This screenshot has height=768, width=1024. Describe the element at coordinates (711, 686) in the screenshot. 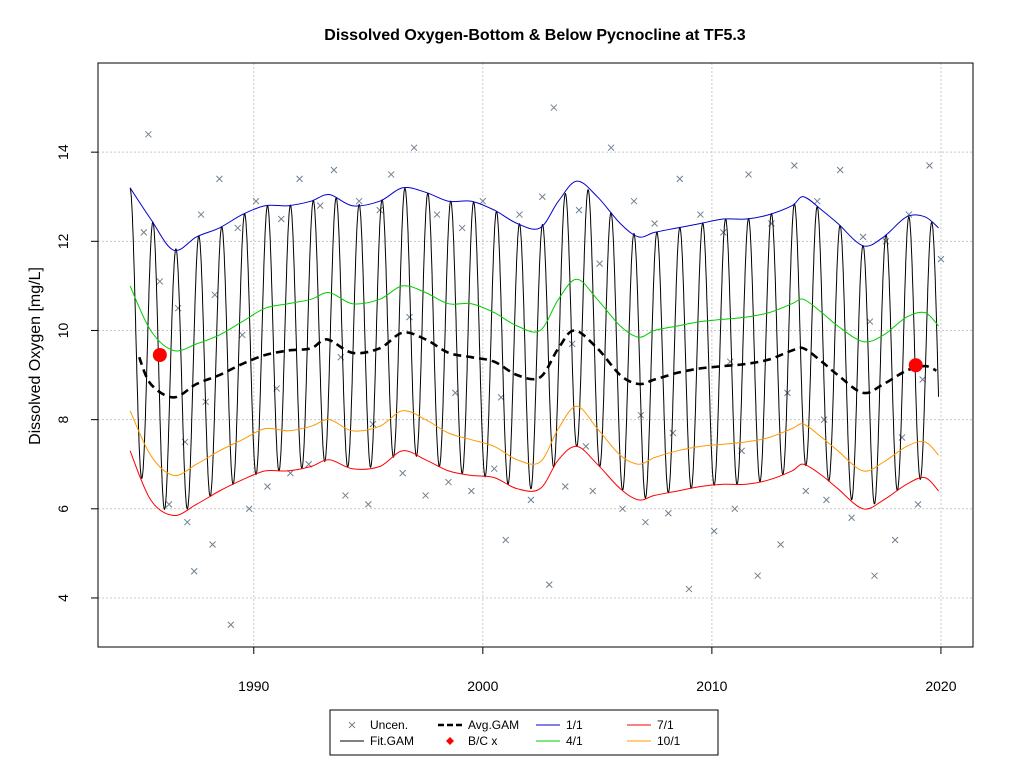

I see `x-tick-label: 2010` at that location.